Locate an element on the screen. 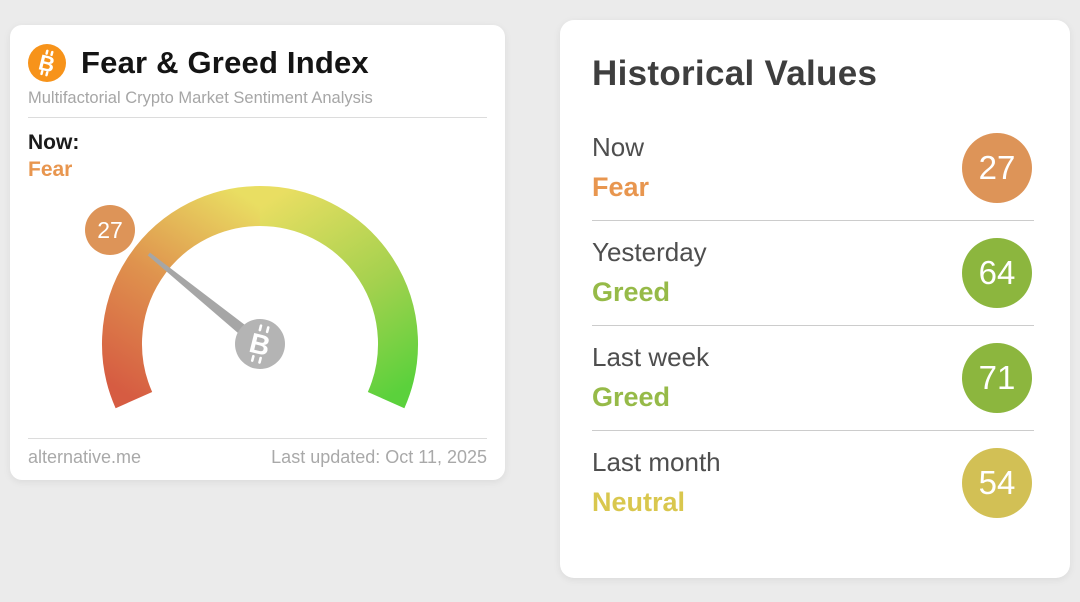 The width and height of the screenshot is (1080, 602). now-sentiment: Fear is located at coordinates (50, 169).